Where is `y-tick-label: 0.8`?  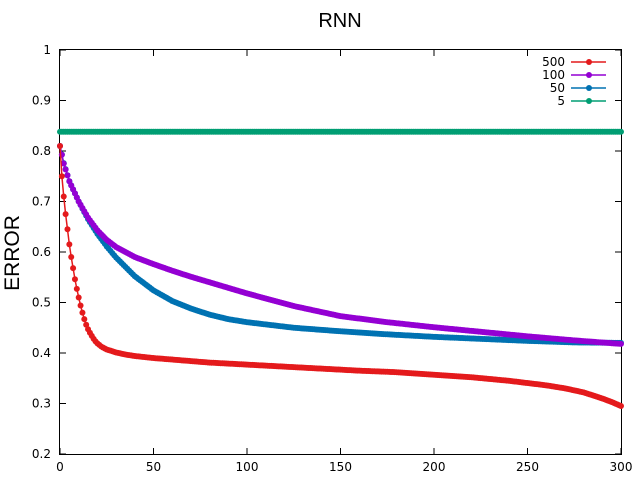 y-tick-label: 0.8 is located at coordinates (41, 151).